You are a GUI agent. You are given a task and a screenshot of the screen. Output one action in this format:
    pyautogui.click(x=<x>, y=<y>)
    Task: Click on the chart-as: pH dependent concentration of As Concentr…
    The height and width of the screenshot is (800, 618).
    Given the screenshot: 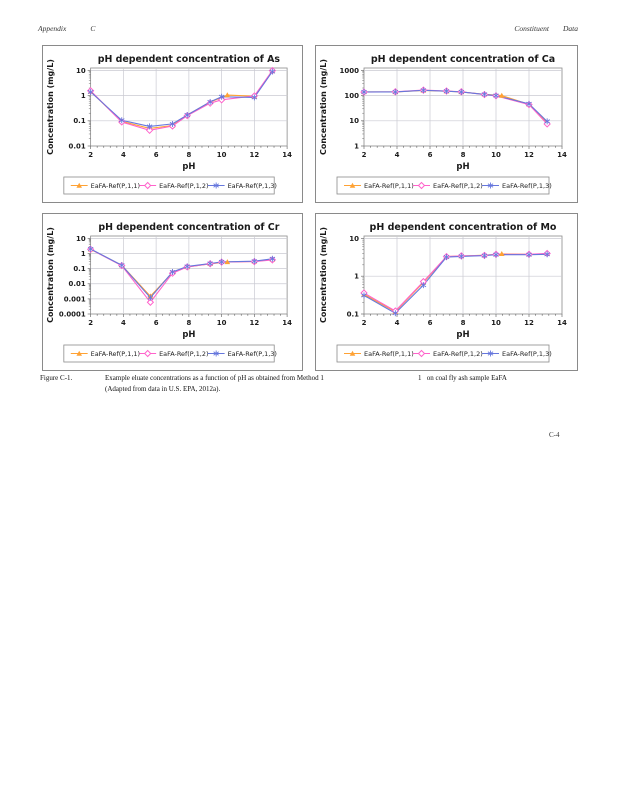 What is the action you would take?
    pyautogui.click(x=169, y=124)
    